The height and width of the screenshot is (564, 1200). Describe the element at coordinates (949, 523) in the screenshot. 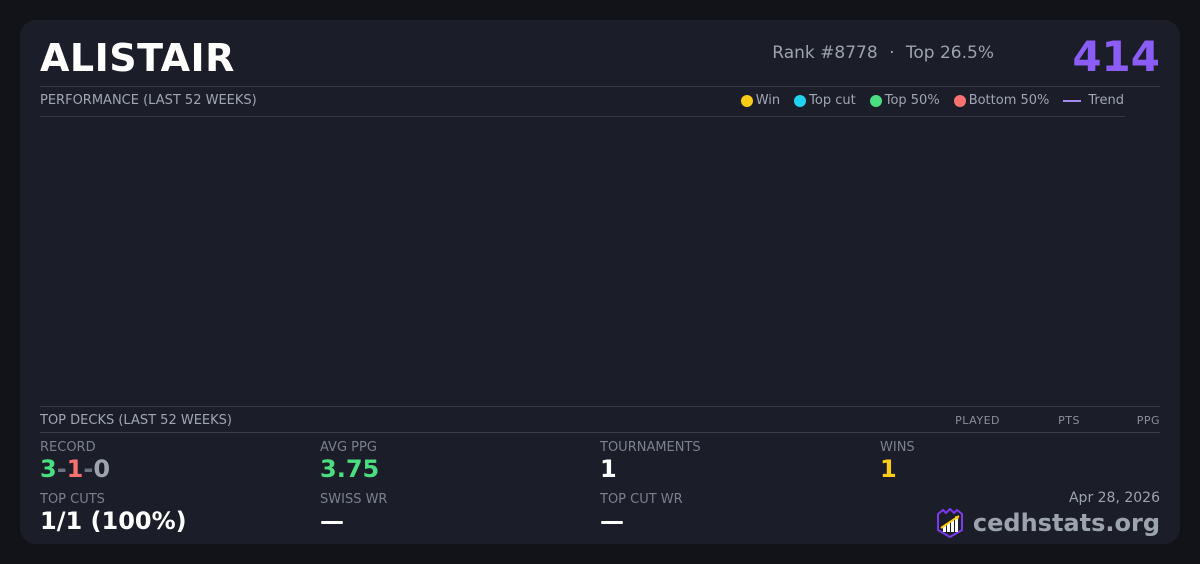

I see `shield-chart-icon` at that location.